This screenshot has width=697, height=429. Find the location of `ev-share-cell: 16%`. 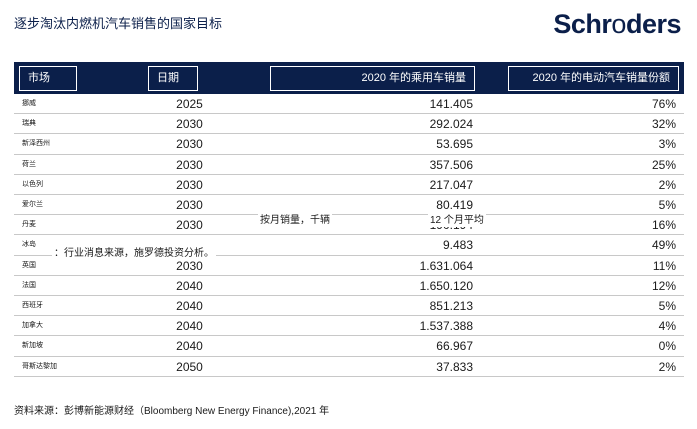

ev-share-cell: 16% is located at coordinates (663, 225).